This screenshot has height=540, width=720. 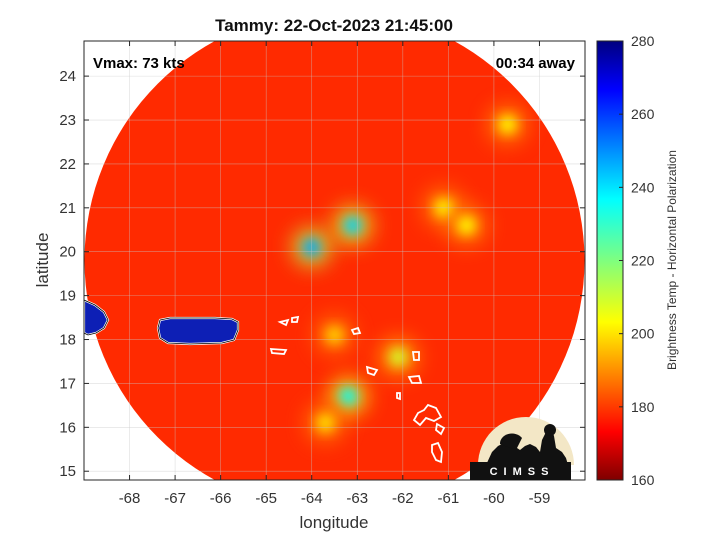 What do you see at coordinates (510, 441) in the screenshot?
I see `logo-dish` at bounding box center [510, 441].